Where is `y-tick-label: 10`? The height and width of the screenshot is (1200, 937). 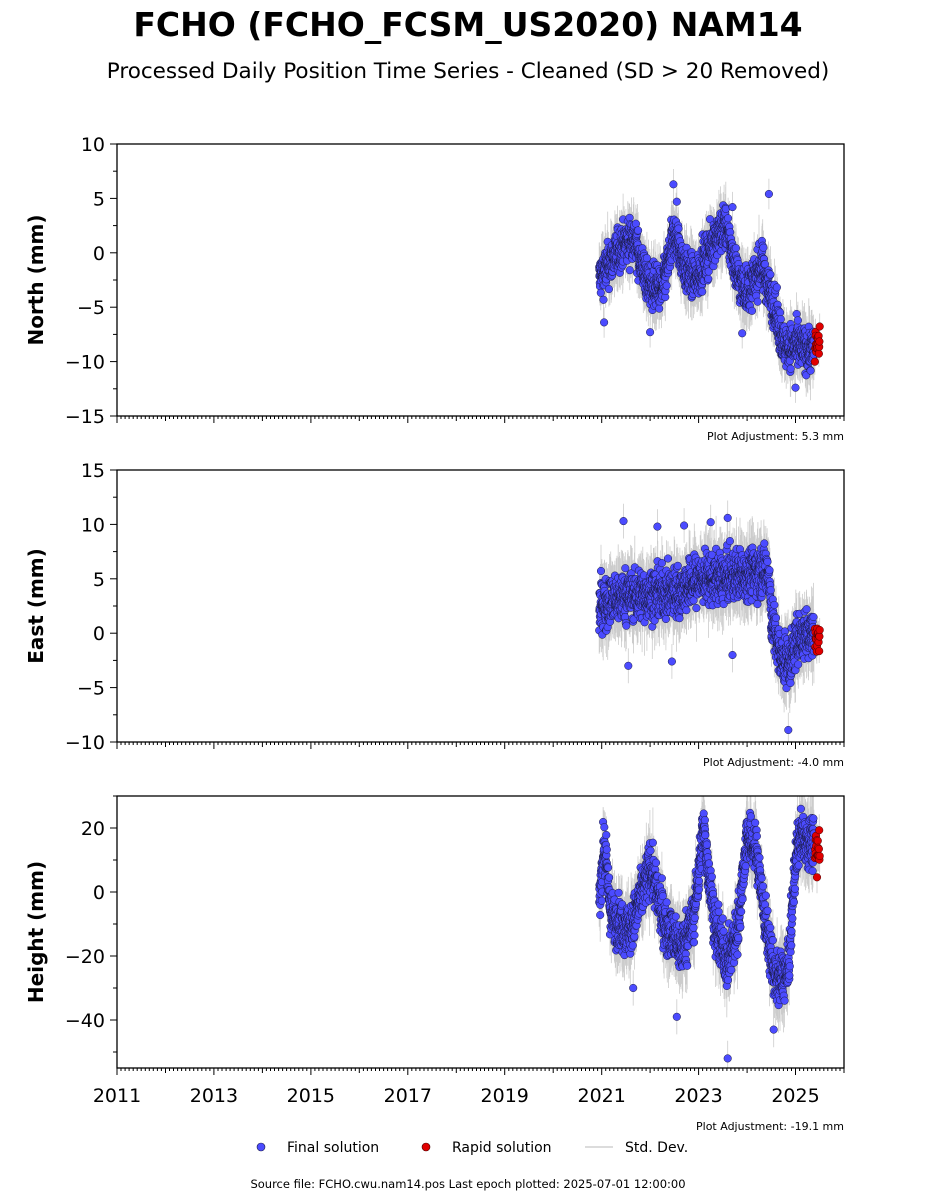 y-tick-label: 10 is located at coordinates (93, 525).